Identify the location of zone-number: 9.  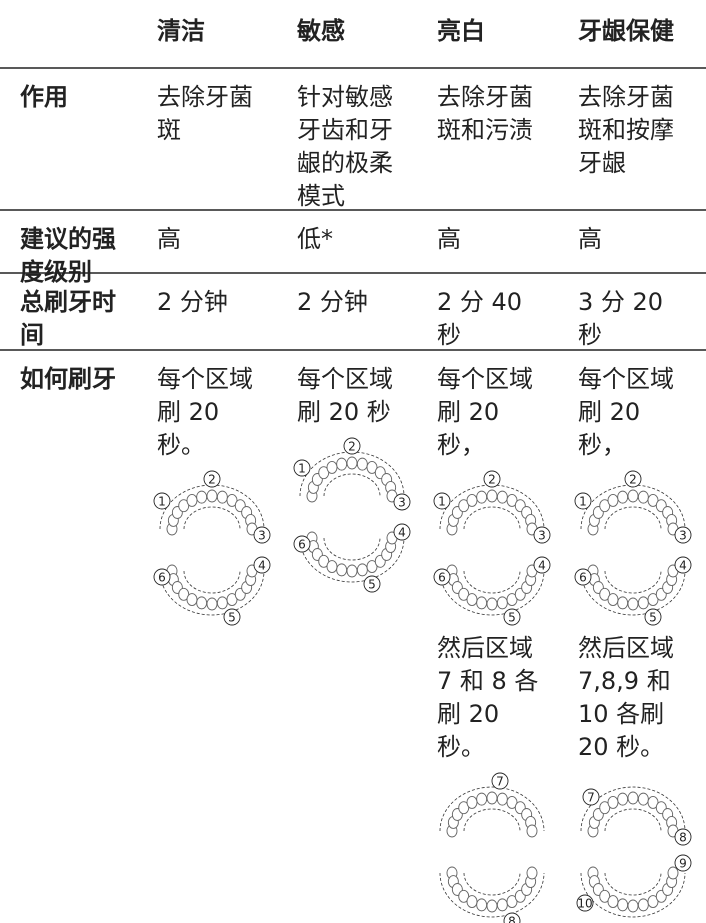
(683, 864).